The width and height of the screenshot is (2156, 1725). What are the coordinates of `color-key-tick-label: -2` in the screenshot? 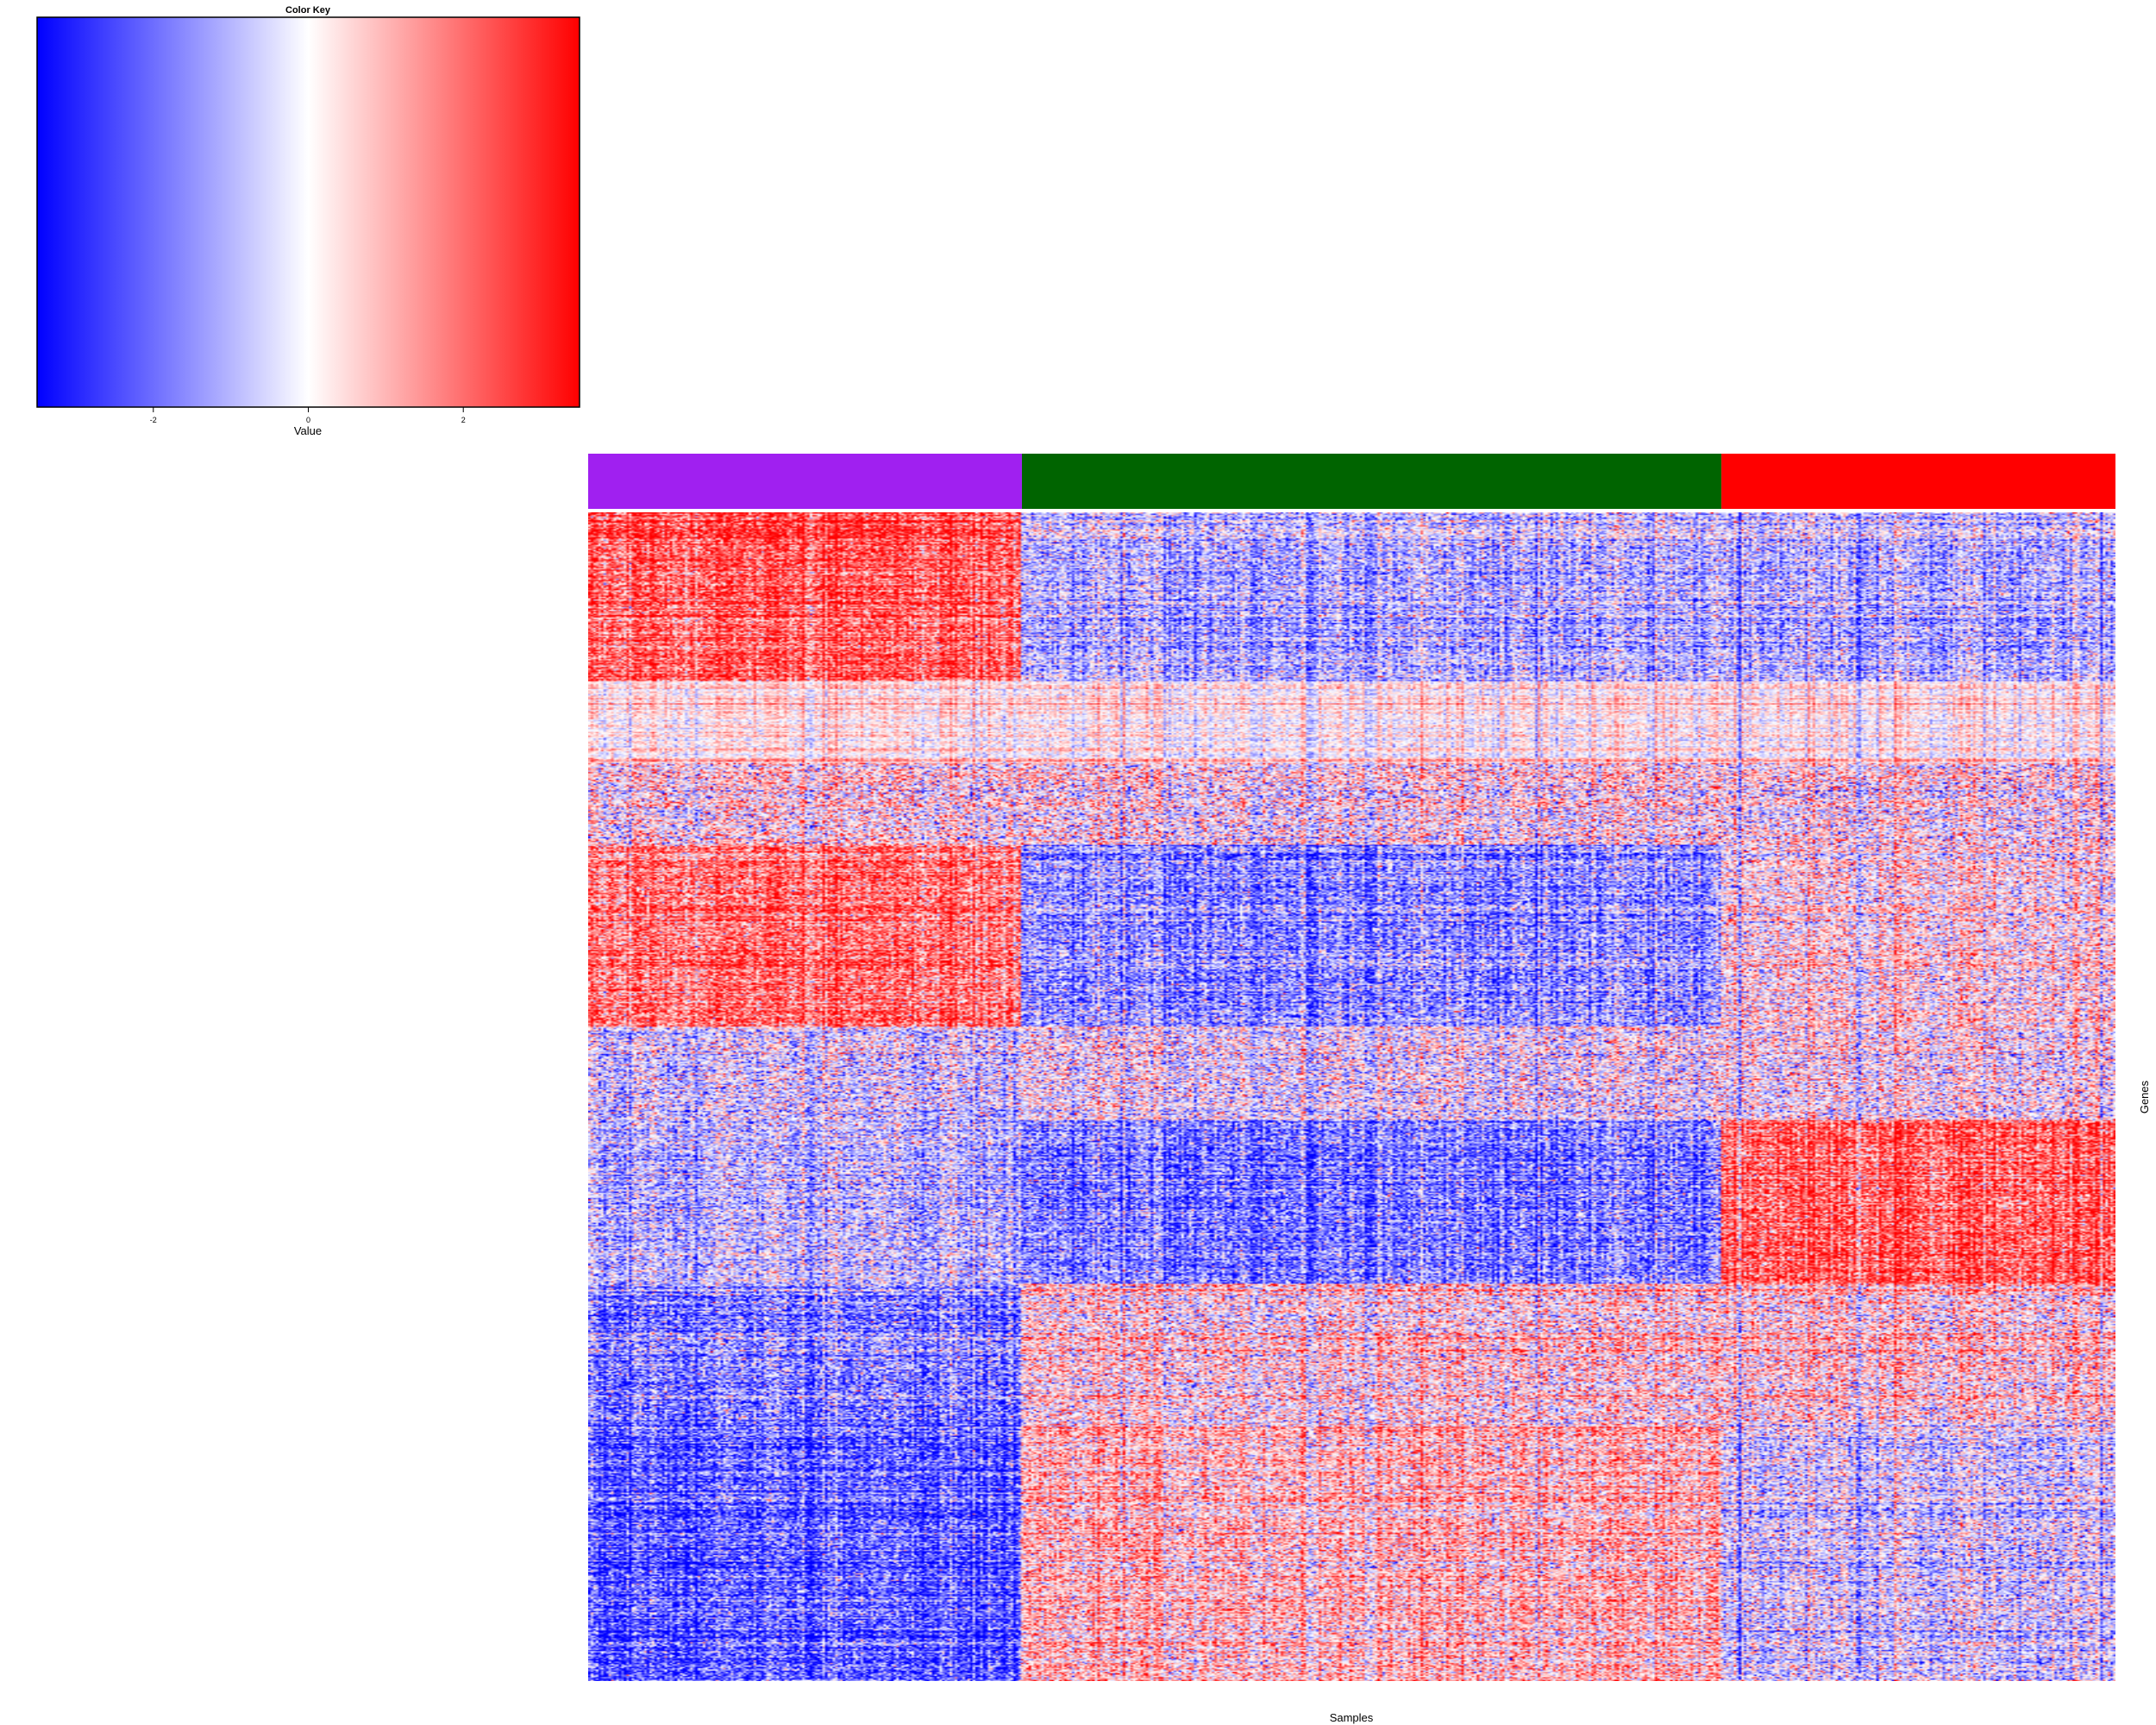 It's located at (153, 420).